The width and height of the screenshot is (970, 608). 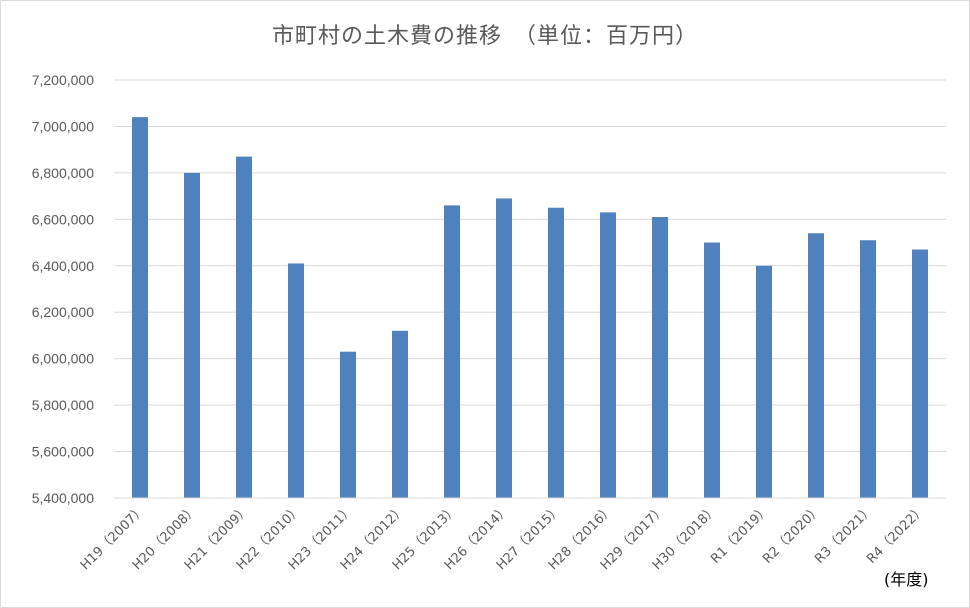 What do you see at coordinates (63, 452) in the screenshot?
I see `y-tick-label: 5,600,000` at bounding box center [63, 452].